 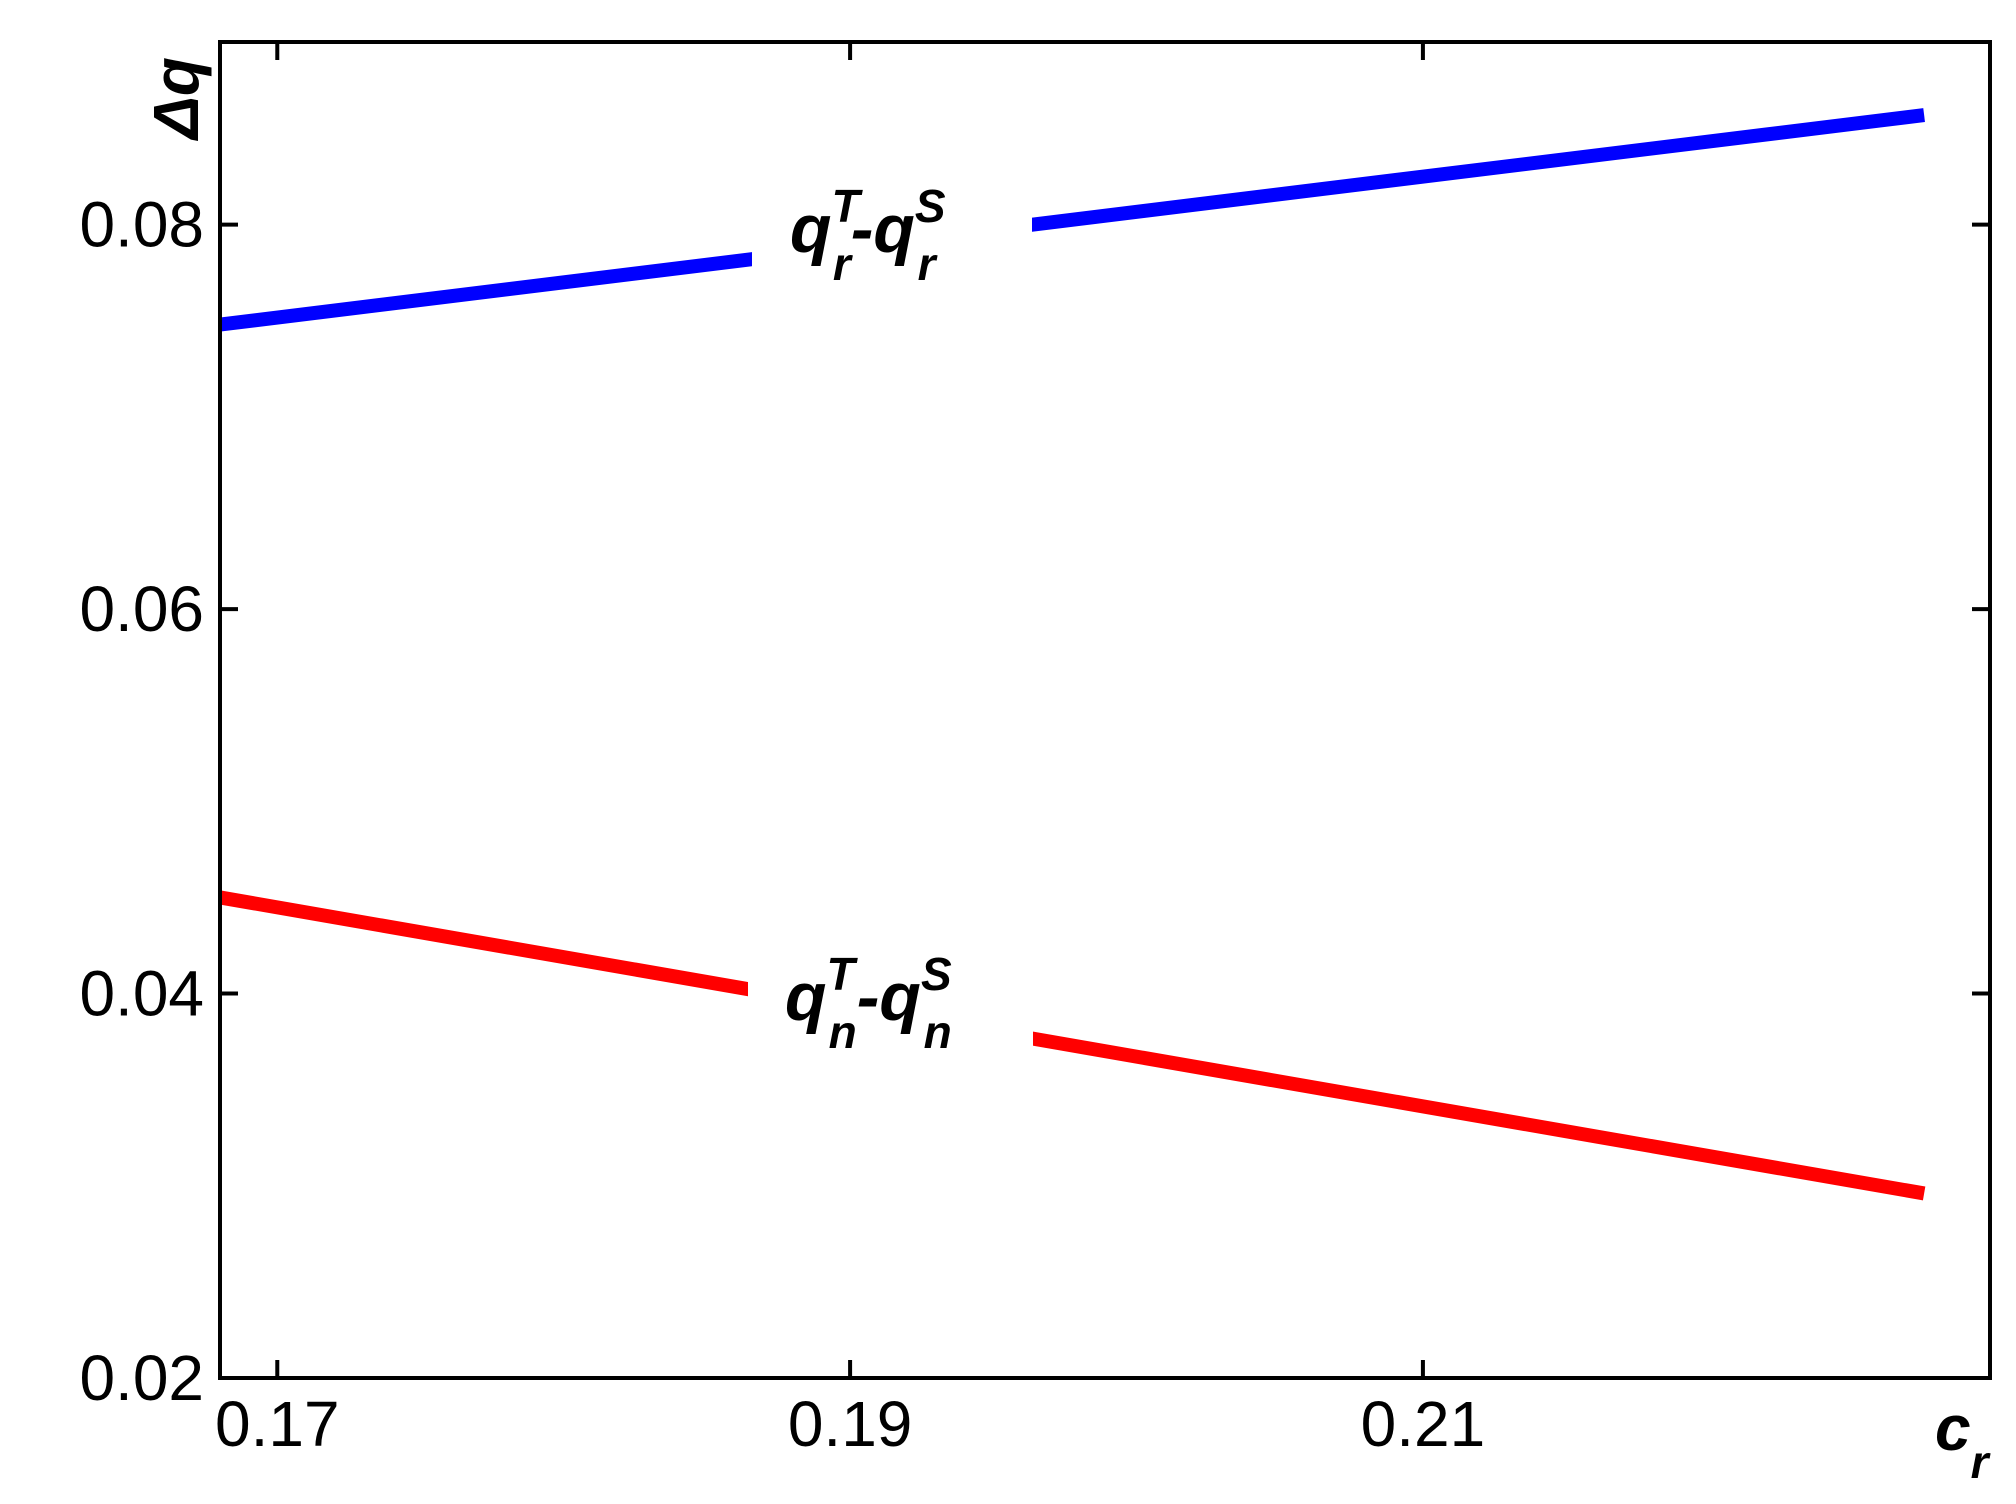 I want to click on x-axis-label-main: c, so click(x=1953, y=1428).